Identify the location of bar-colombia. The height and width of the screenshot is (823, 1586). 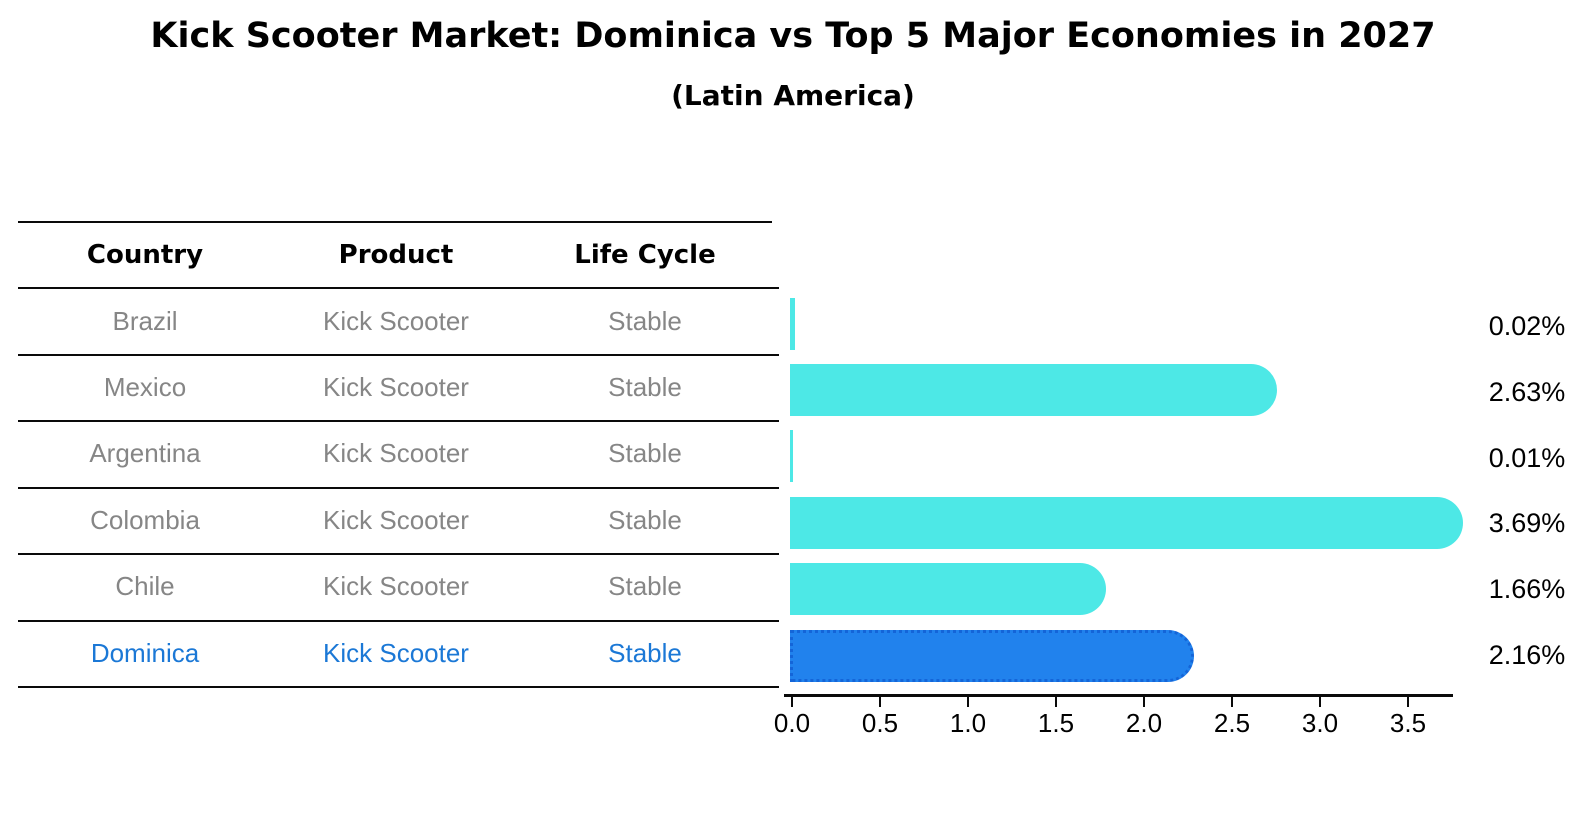
(1127, 523).